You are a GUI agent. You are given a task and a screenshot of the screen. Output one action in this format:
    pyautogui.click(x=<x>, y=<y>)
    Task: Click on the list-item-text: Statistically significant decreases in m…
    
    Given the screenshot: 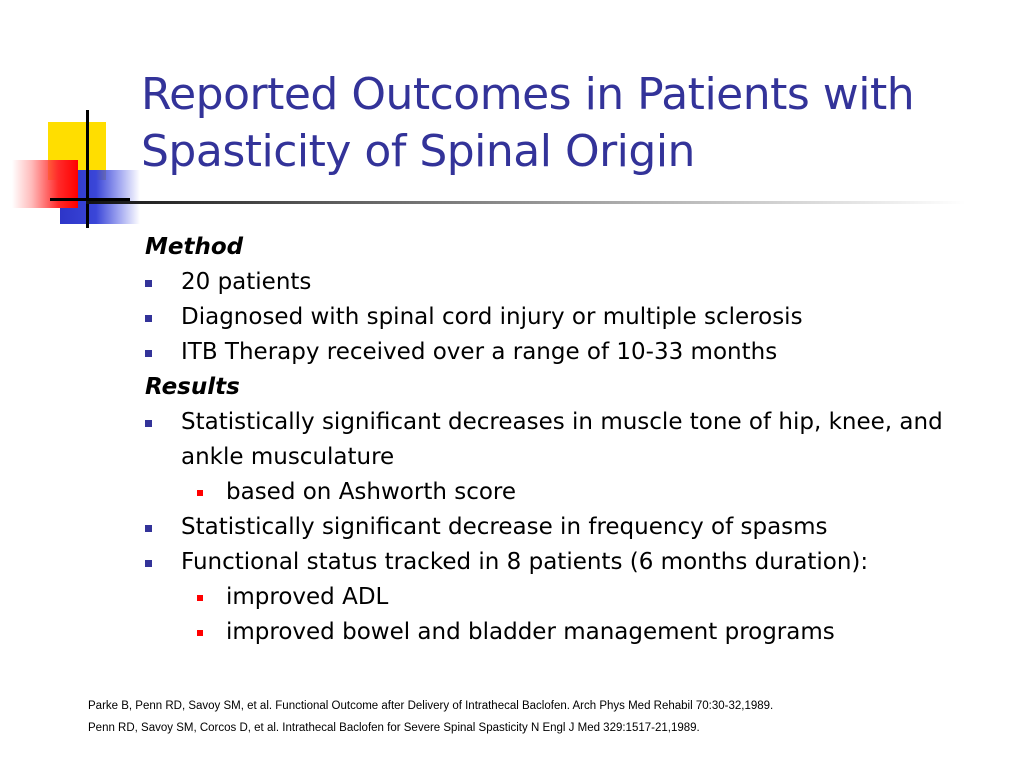 What is the action you would take?
    pyautogui.click(x=562, y=439)
    